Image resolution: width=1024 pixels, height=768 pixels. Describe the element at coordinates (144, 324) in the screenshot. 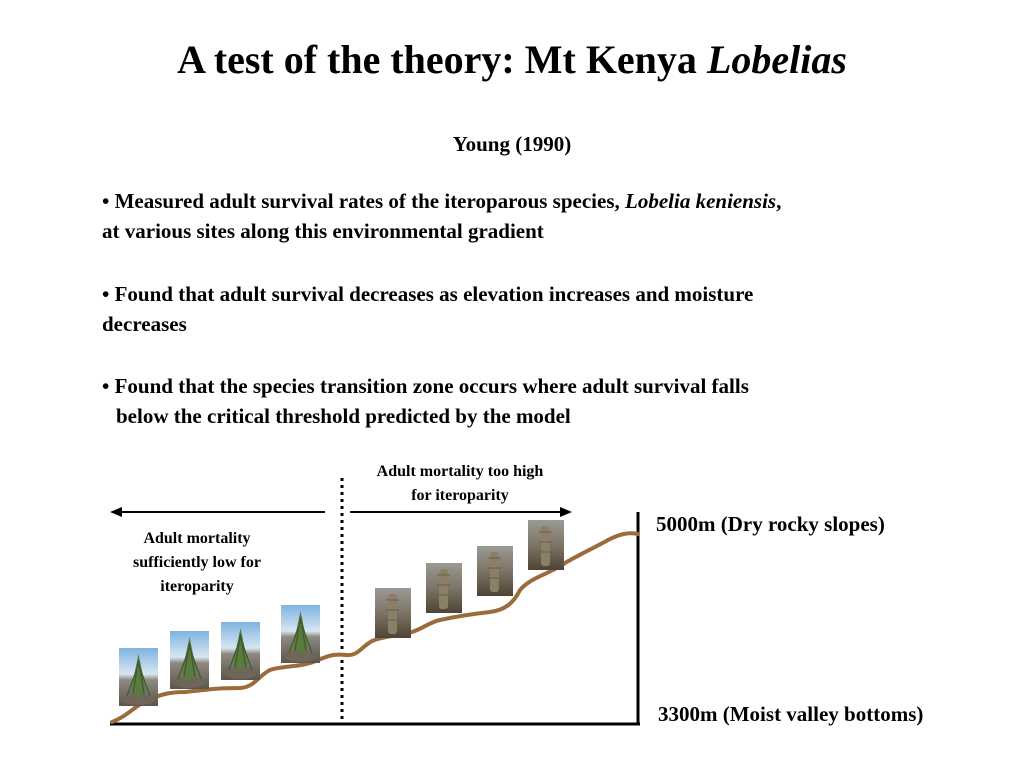

I see `bullet-2-line-2: decreases` at that location.